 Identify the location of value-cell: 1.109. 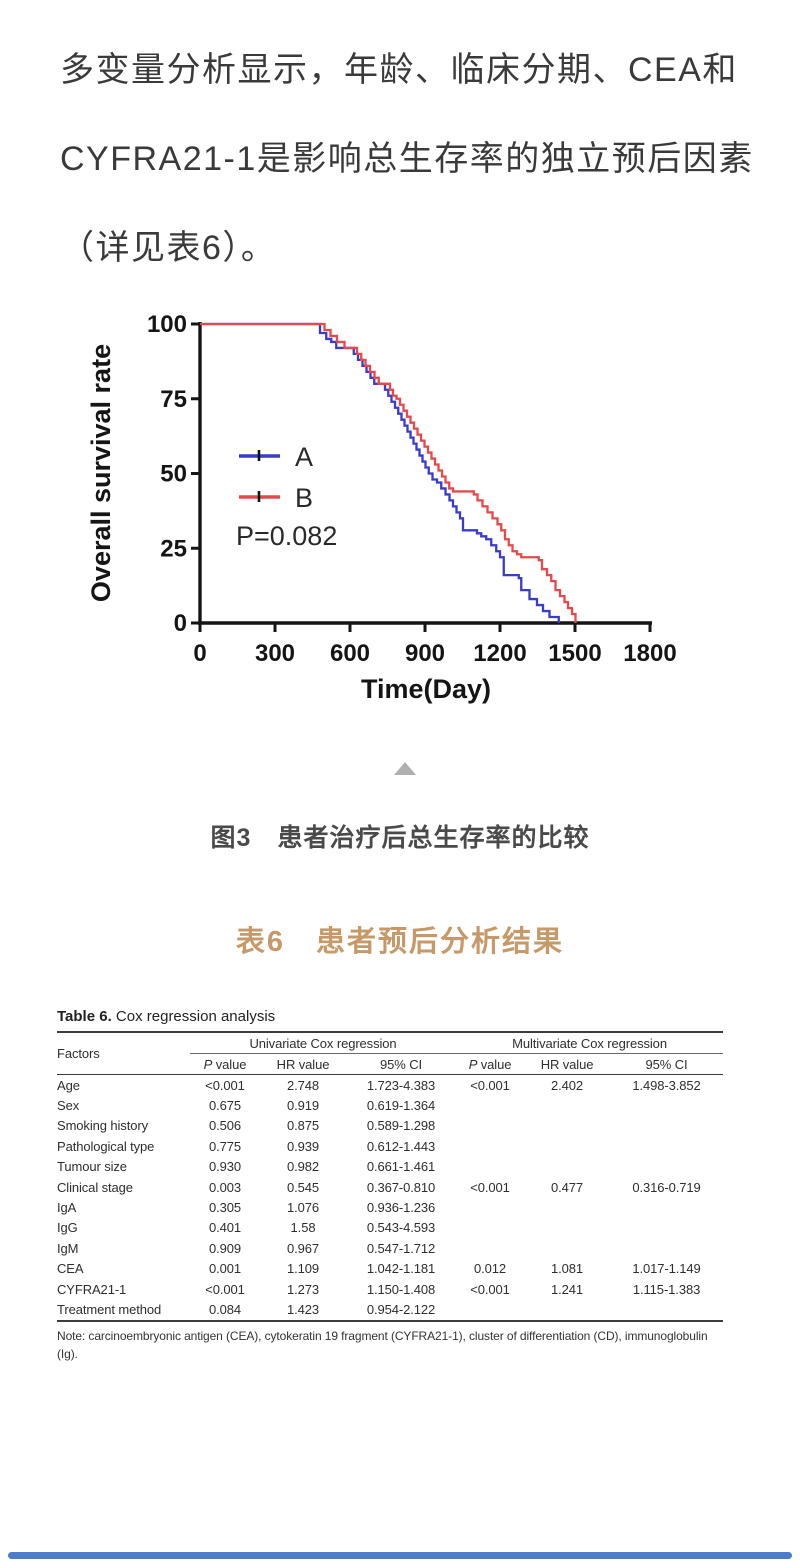
(303, 1269).